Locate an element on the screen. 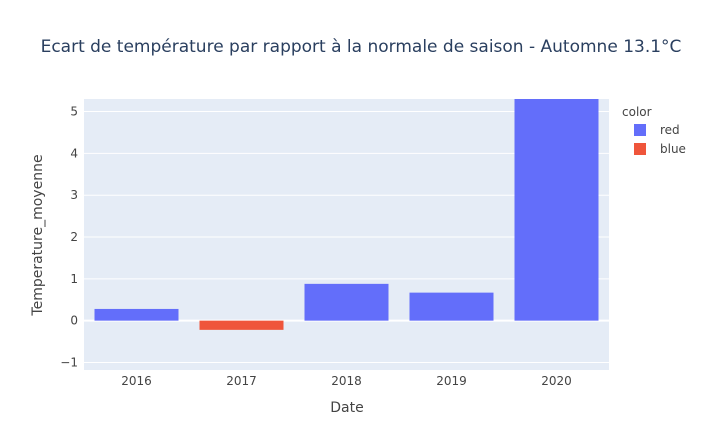 The width and height of the screenshot is (708, 429). y-tick-label: 4 is located at coordinates (74, 153).